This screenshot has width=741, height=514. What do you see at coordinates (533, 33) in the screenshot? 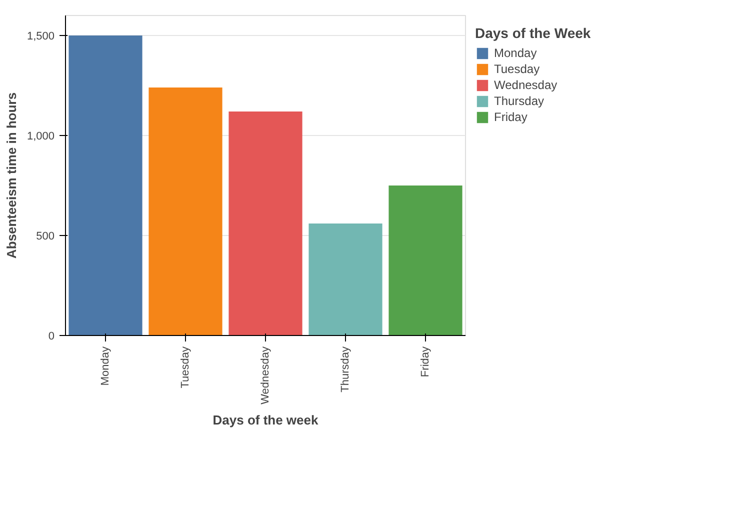
I see `legend-title: Days of the Week` at bounding box center [533, 33].